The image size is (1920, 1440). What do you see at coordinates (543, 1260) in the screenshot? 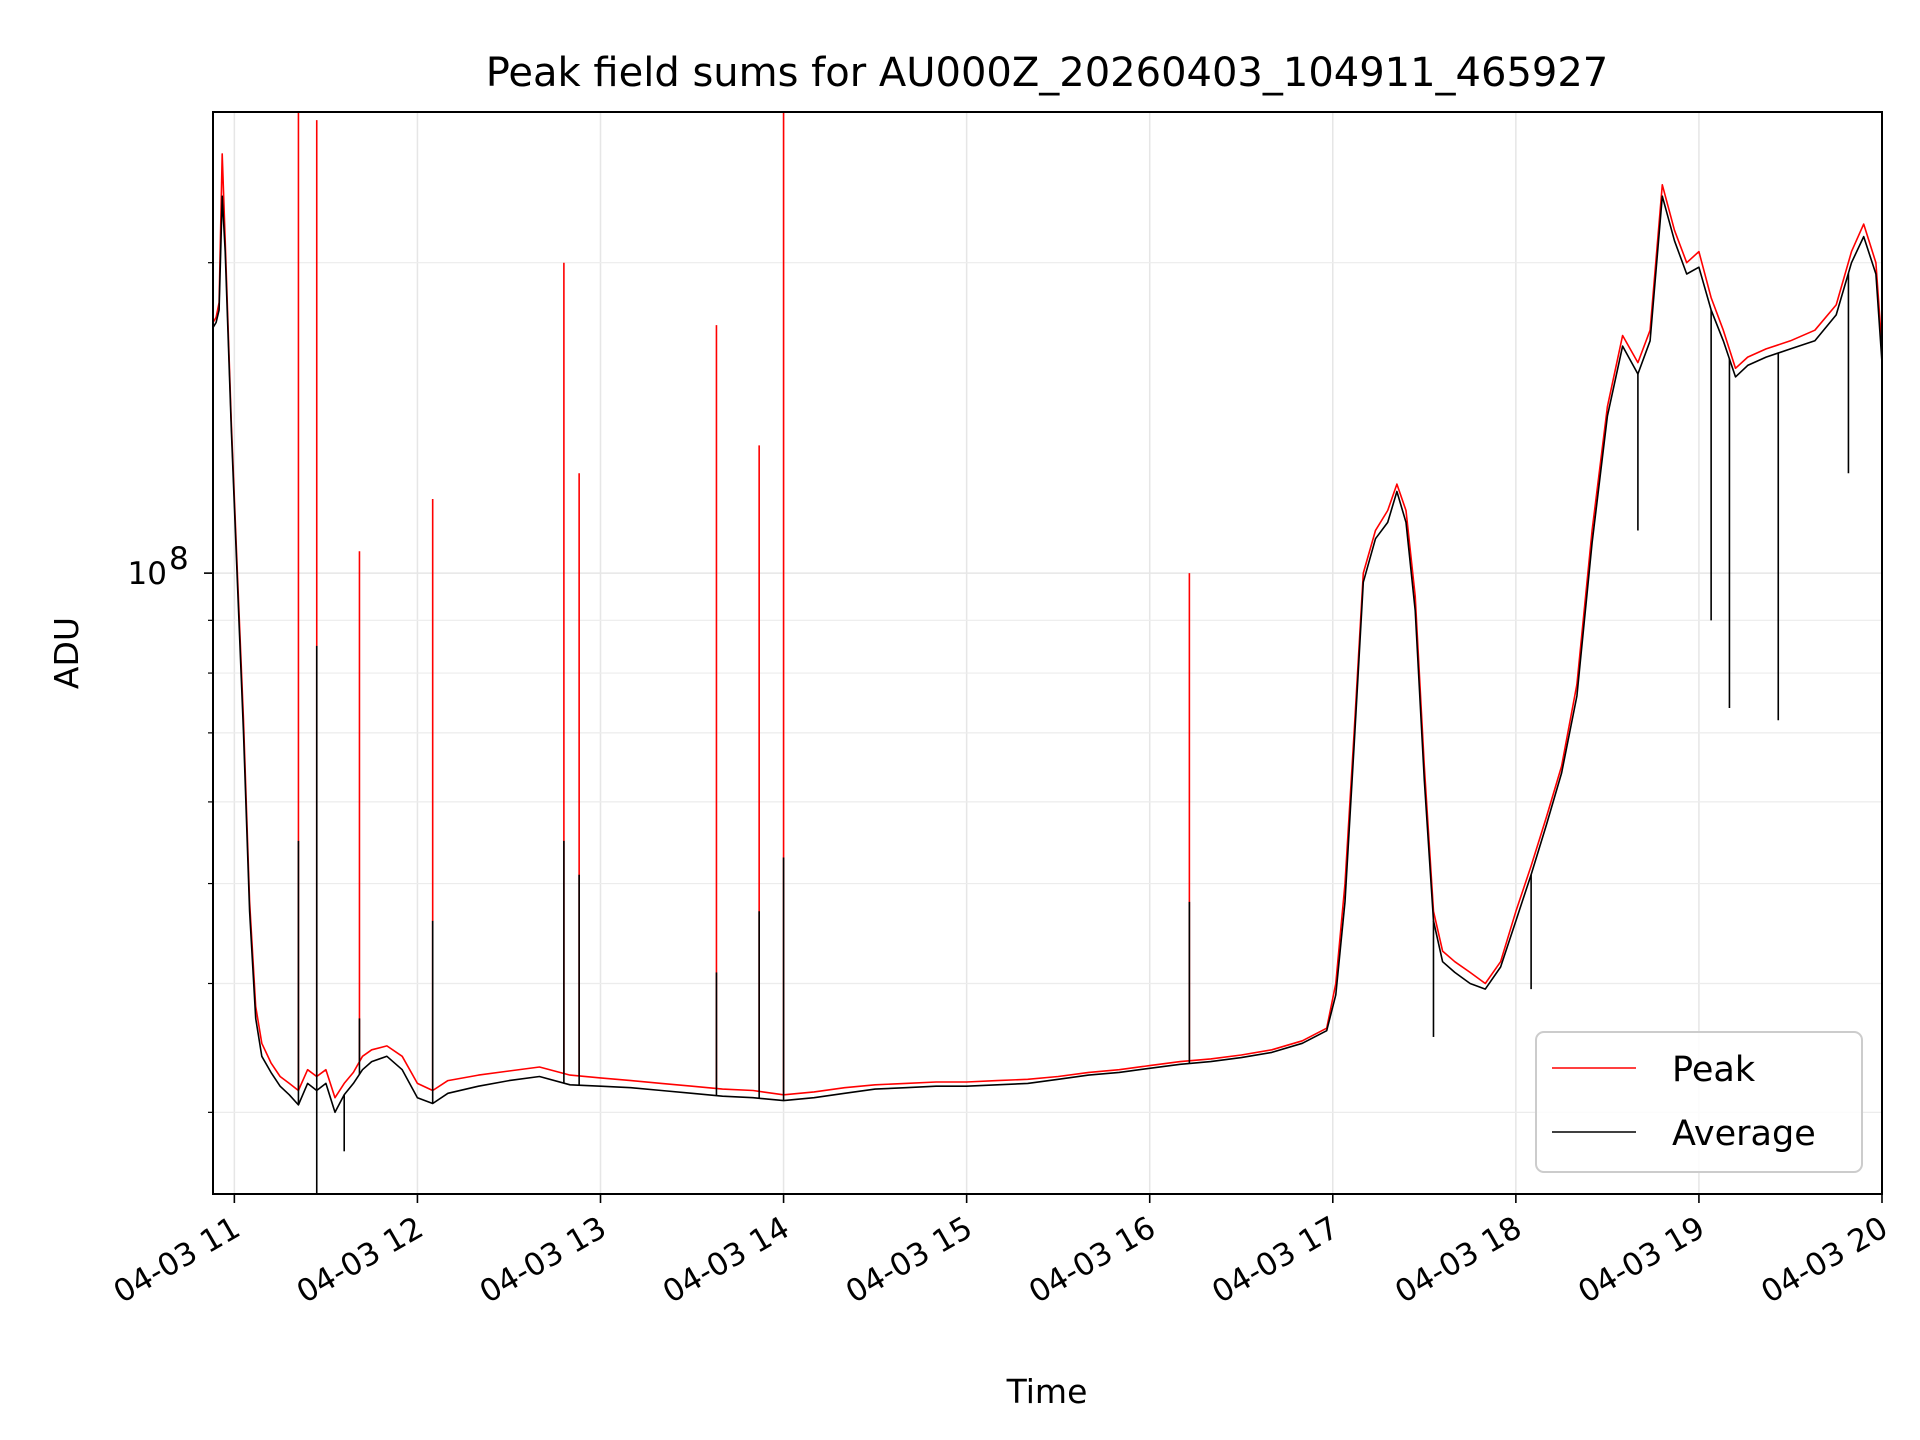
I see `x-tick-label: 04-03 13` at bounding box center [543, 1260].